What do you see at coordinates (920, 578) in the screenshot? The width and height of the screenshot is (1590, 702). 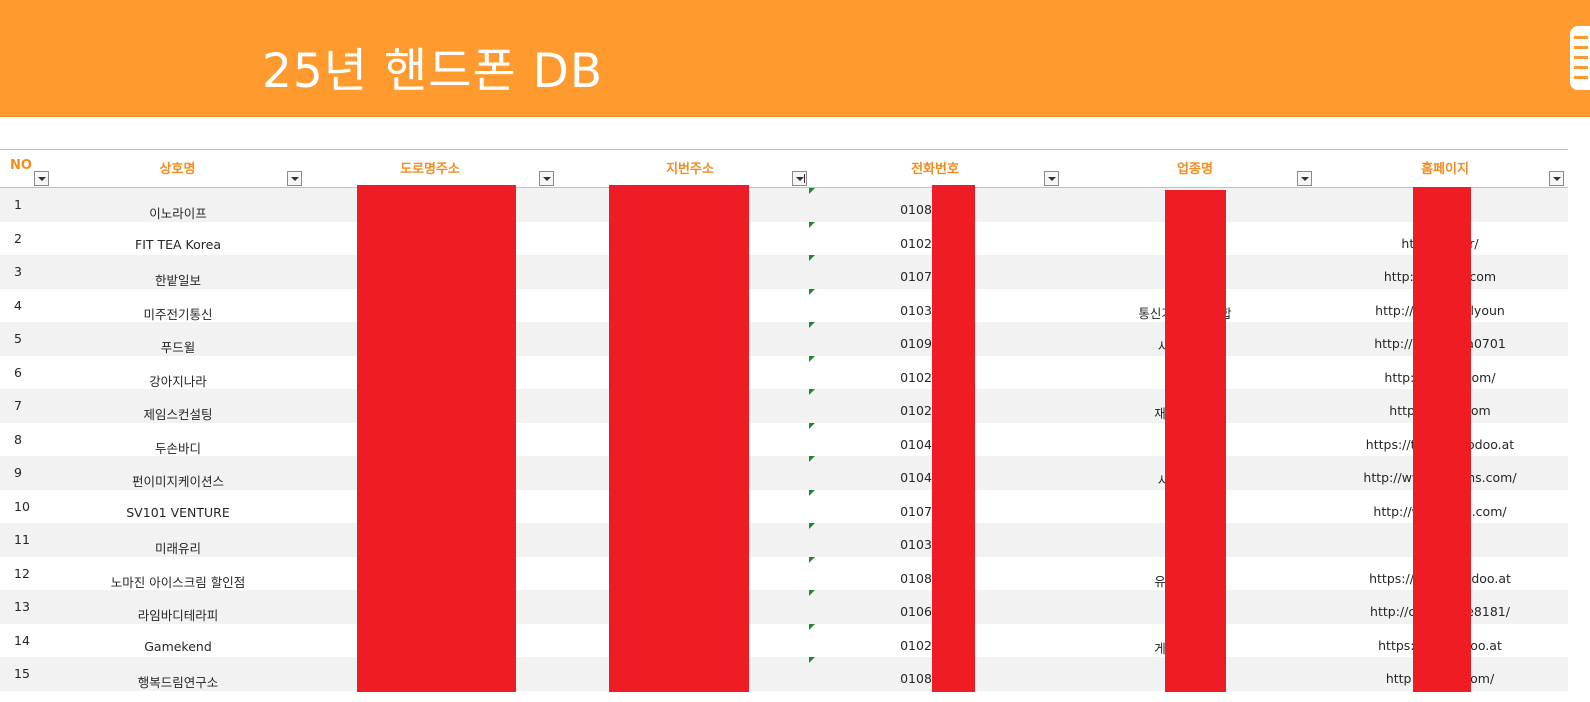 I see `cell-phone: 01086` at bounding box center [920, 578].